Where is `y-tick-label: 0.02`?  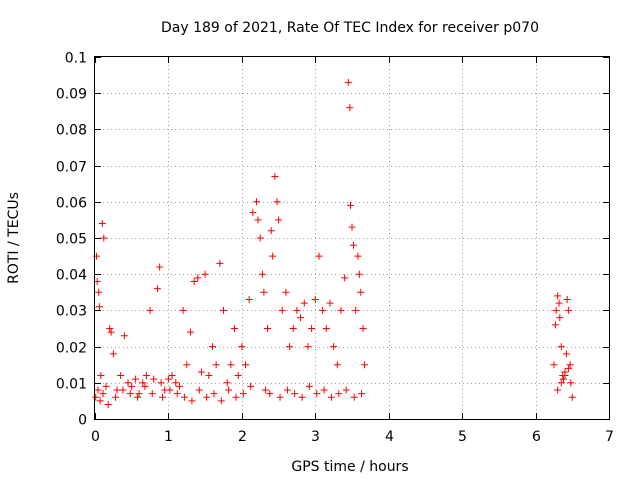
y-tick-label: 0.02 is located at coordinates (71, 349).